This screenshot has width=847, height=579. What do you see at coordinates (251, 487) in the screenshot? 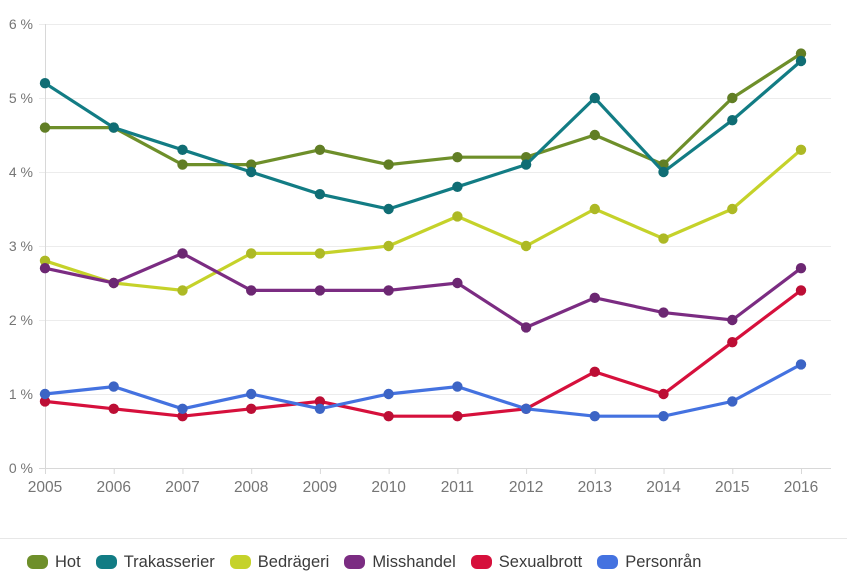
I see `x-axis-label-2008: 2008` at bounding box center [251, 487].